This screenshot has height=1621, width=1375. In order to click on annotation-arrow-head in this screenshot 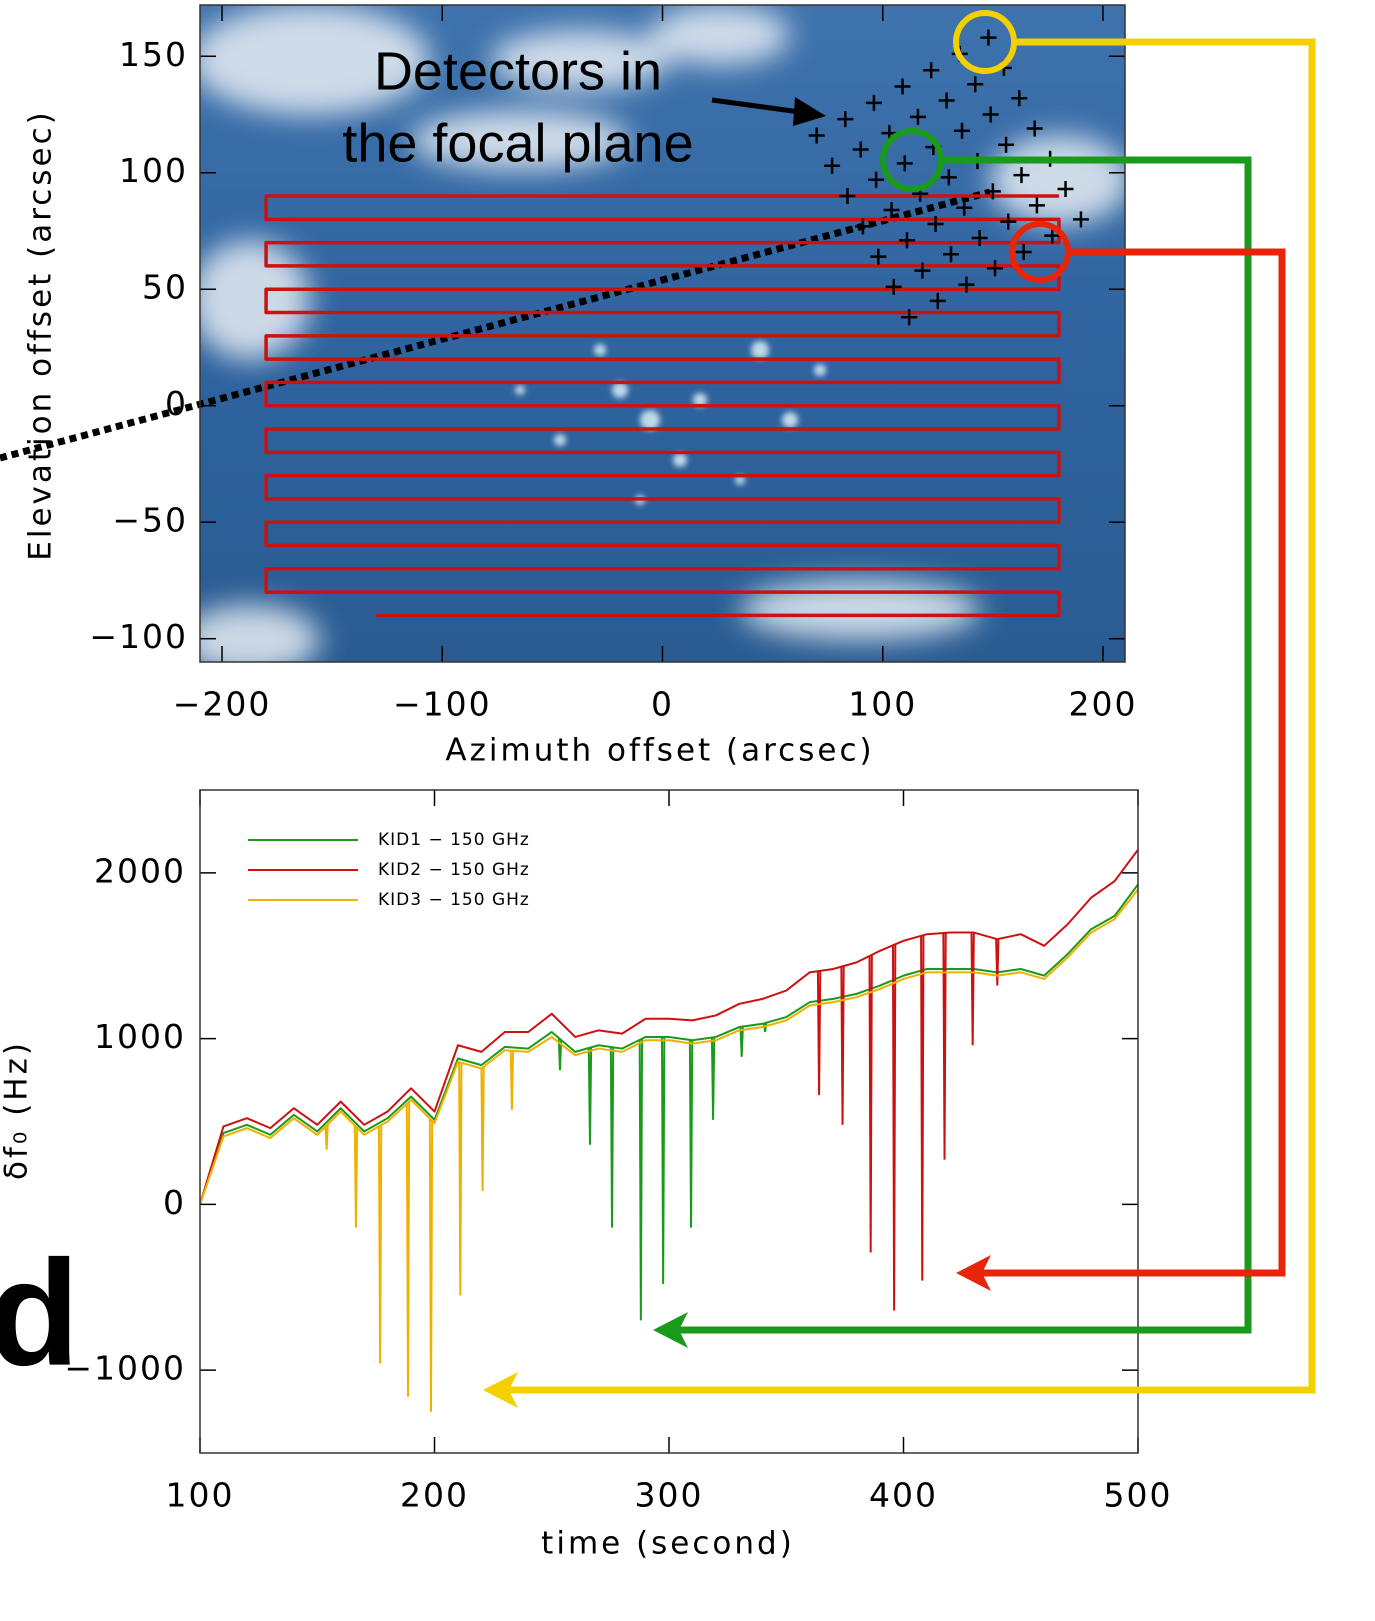, I will do `click(809, 111)`.